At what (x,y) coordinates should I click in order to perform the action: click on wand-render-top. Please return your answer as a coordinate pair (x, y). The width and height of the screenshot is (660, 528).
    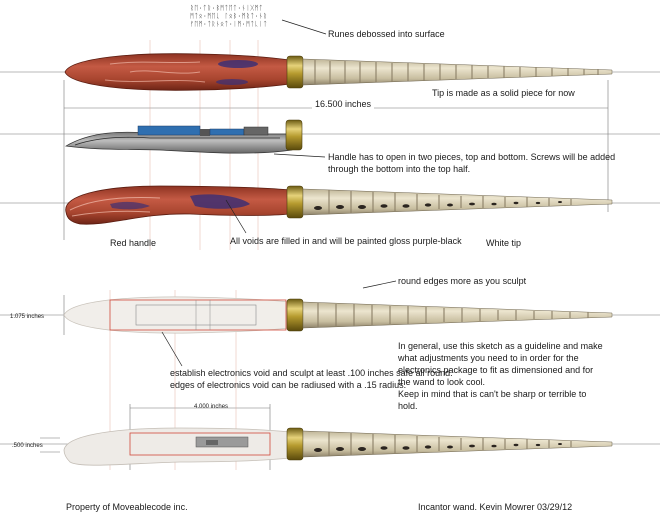
    Looking at the image, I should click on (338, 72).